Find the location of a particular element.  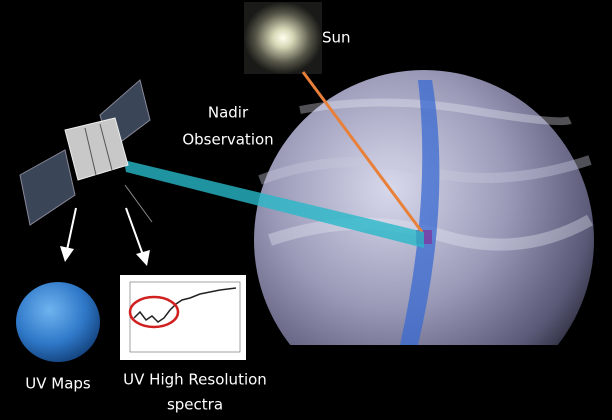

swath-band is located at coordinates (420, 212).